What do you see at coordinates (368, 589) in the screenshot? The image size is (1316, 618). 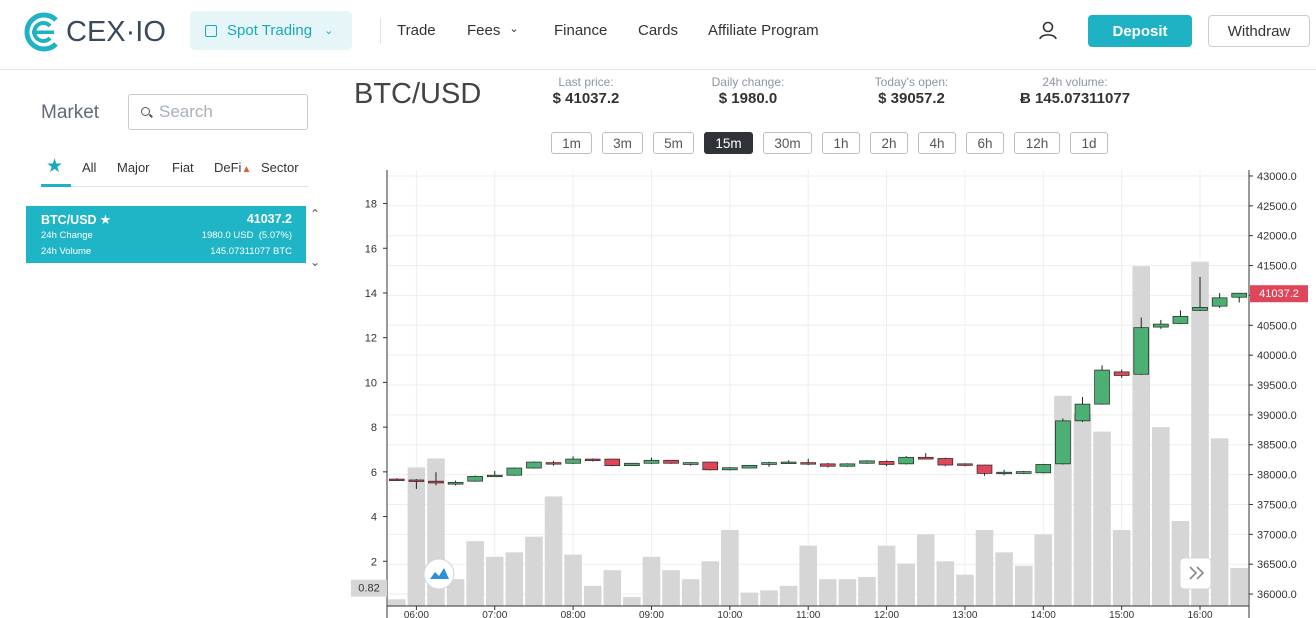 I see `volume-marker-label: 0.82` at bounding box center [368, 589].